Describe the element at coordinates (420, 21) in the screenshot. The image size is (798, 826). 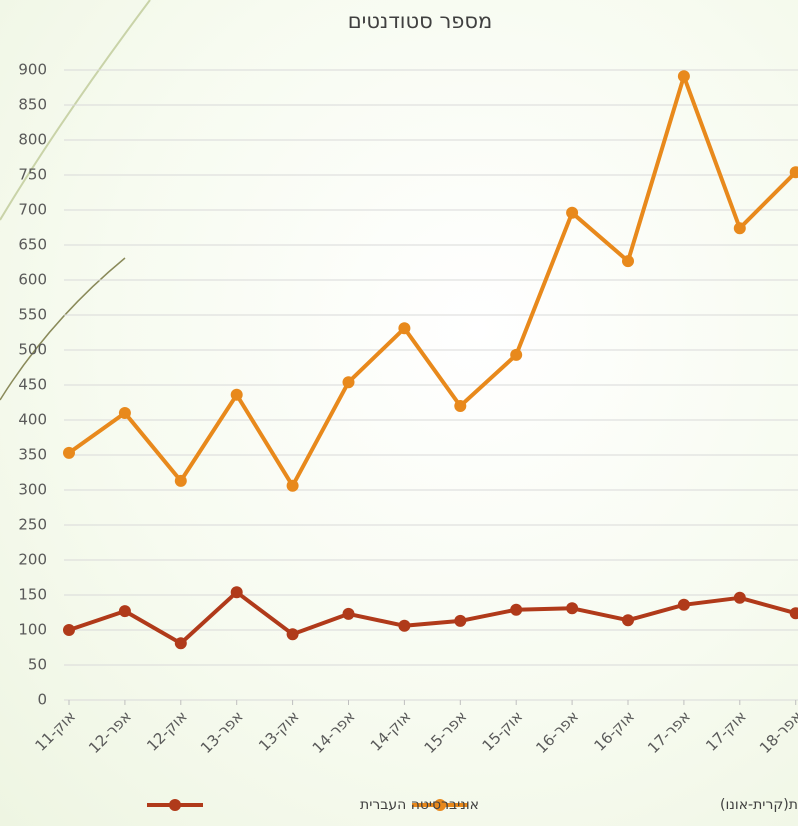
I see `chart-title: מספר סטודנטים` at that location.